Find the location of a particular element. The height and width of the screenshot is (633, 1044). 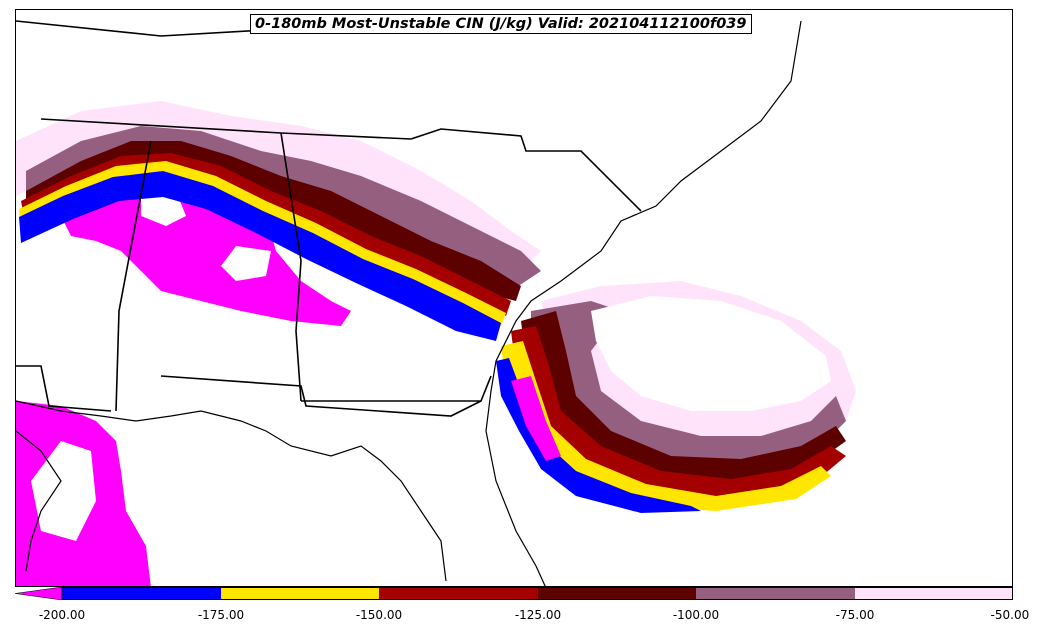

boundary-ga-fl is located at coordinates (396, 388).